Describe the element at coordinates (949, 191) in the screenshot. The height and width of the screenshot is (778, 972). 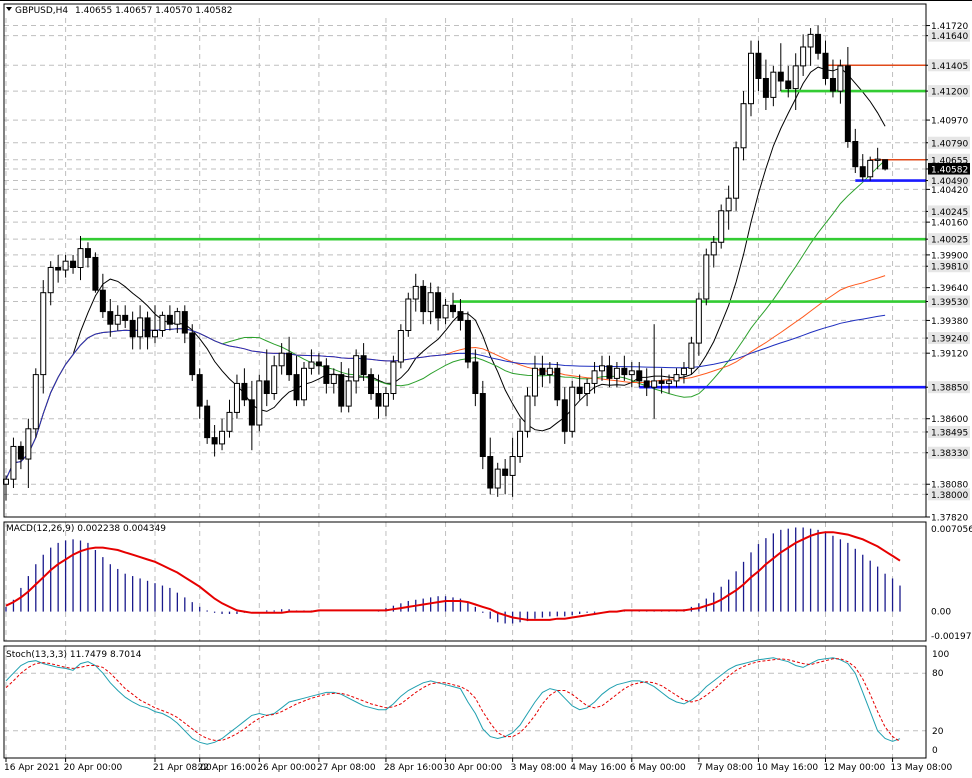
I see `price-axis-label: 1.40420` at that location.